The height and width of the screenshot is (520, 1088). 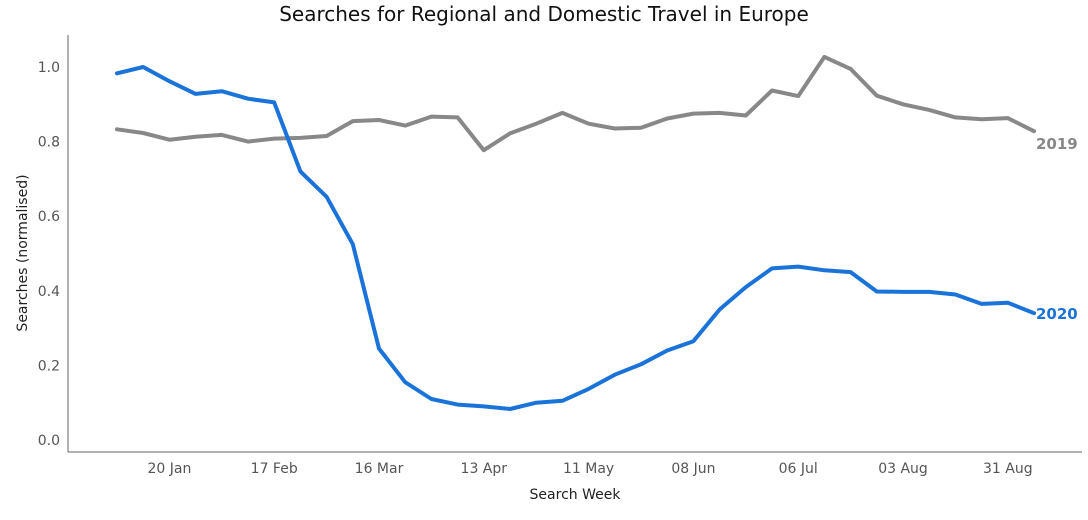 What do you see at coordinates (484, 469) in the screenshot?
I see `x-tick-label: 13 Apr` at bounding box center [484, 469].